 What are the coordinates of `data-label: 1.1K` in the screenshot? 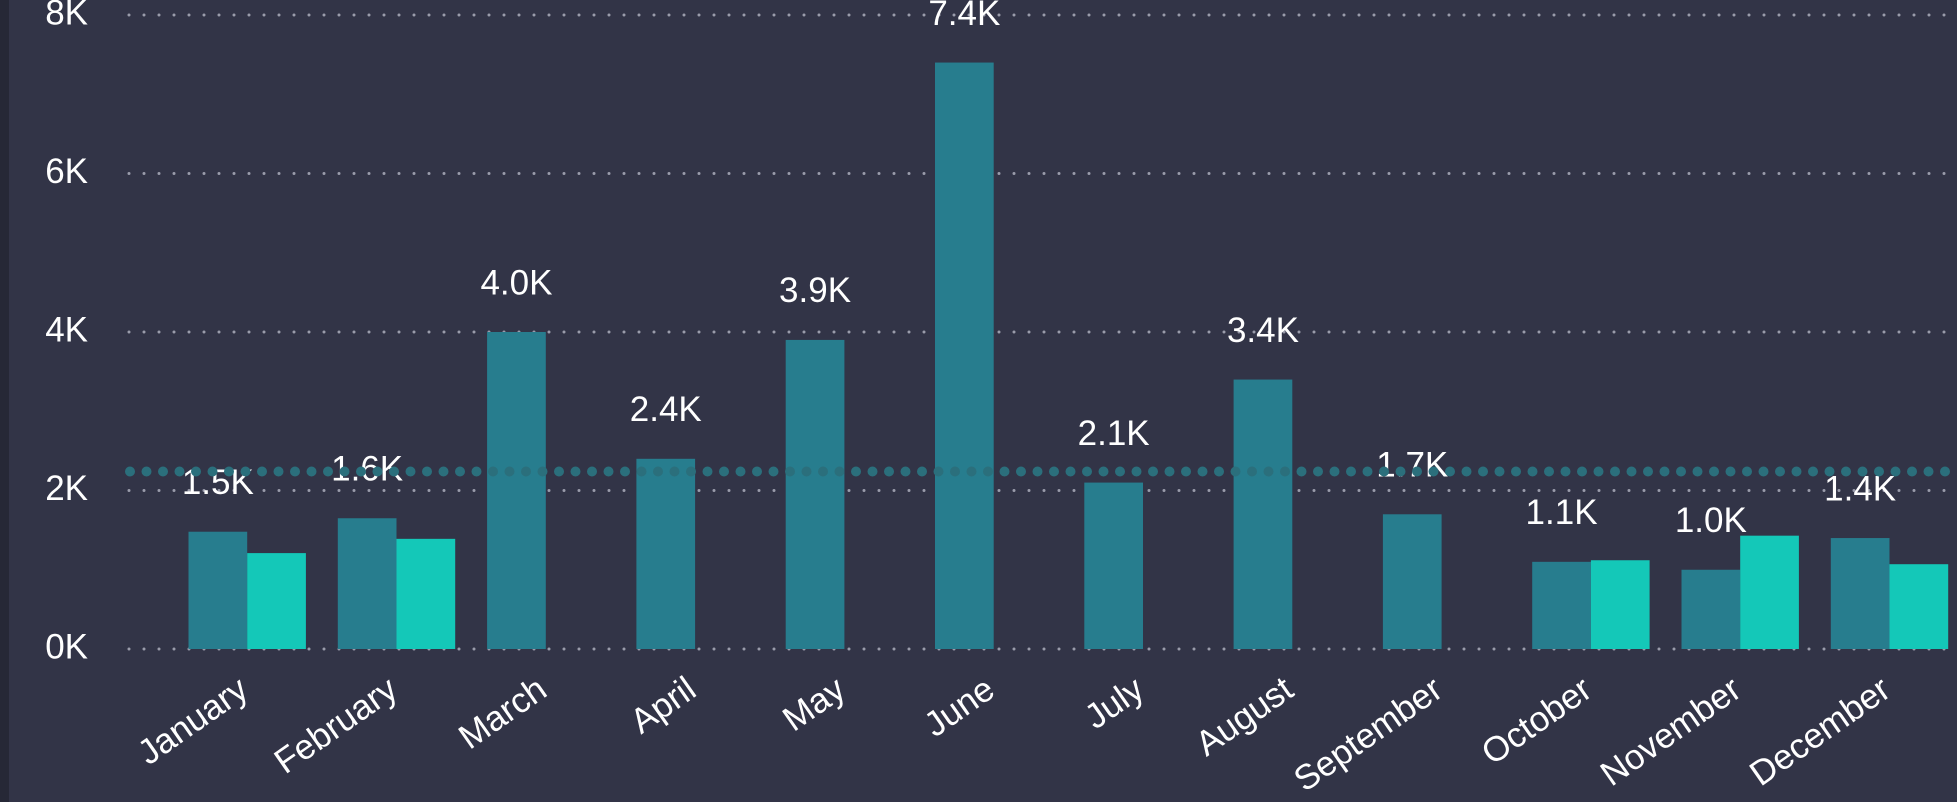 It's located at (1562, 512).